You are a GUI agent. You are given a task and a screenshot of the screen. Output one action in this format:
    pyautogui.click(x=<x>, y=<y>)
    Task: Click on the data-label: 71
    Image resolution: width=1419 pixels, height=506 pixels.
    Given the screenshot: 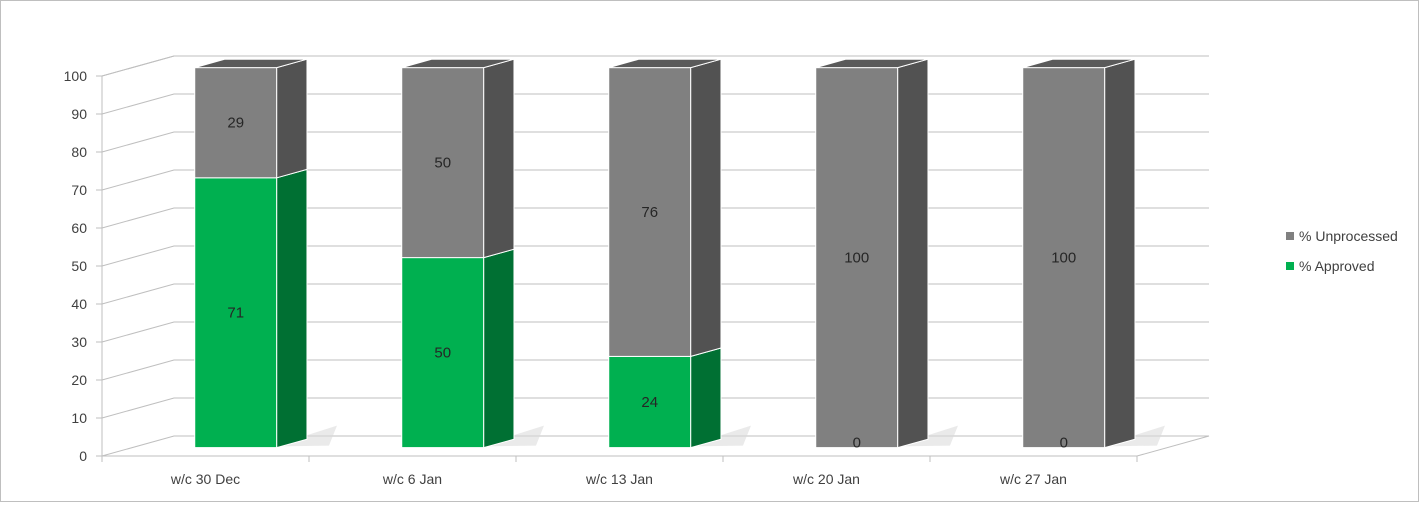 What is the action you would take?
    pyautogui.click(x=235, y=313)
    